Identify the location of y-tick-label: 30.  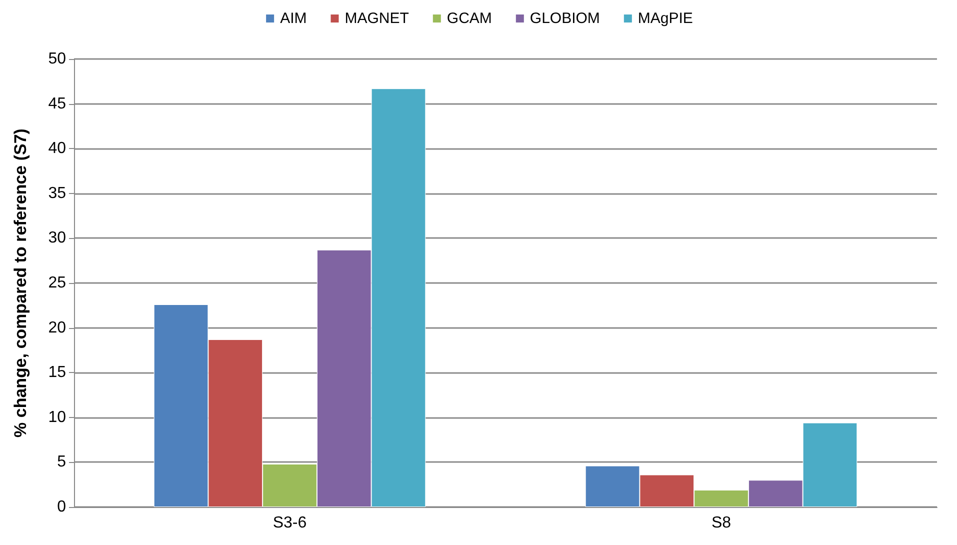
(57, 238).